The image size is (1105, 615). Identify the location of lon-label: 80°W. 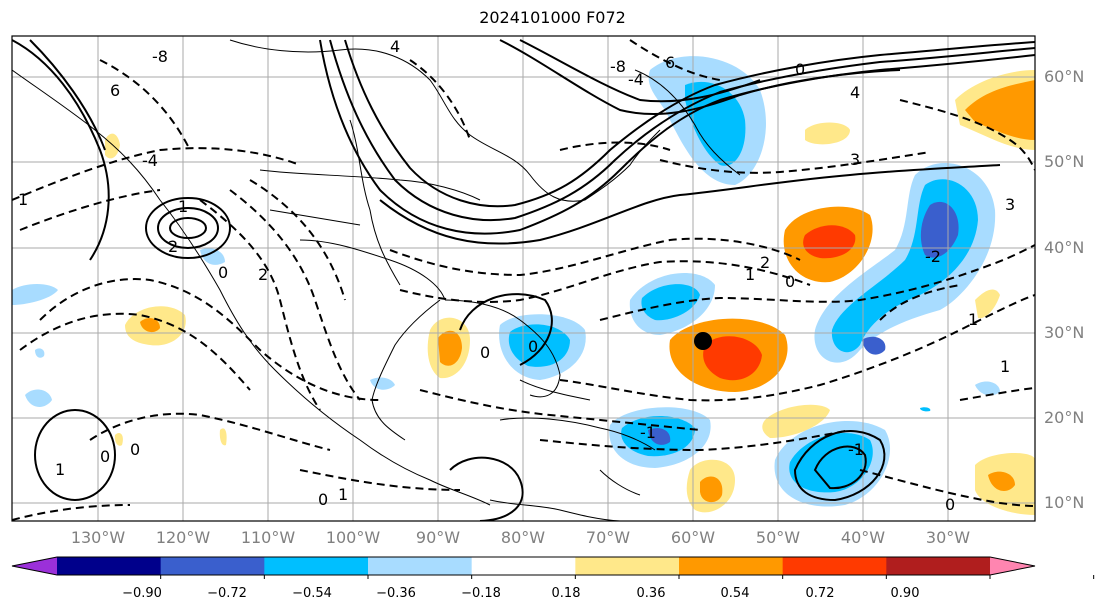
(523, 537).